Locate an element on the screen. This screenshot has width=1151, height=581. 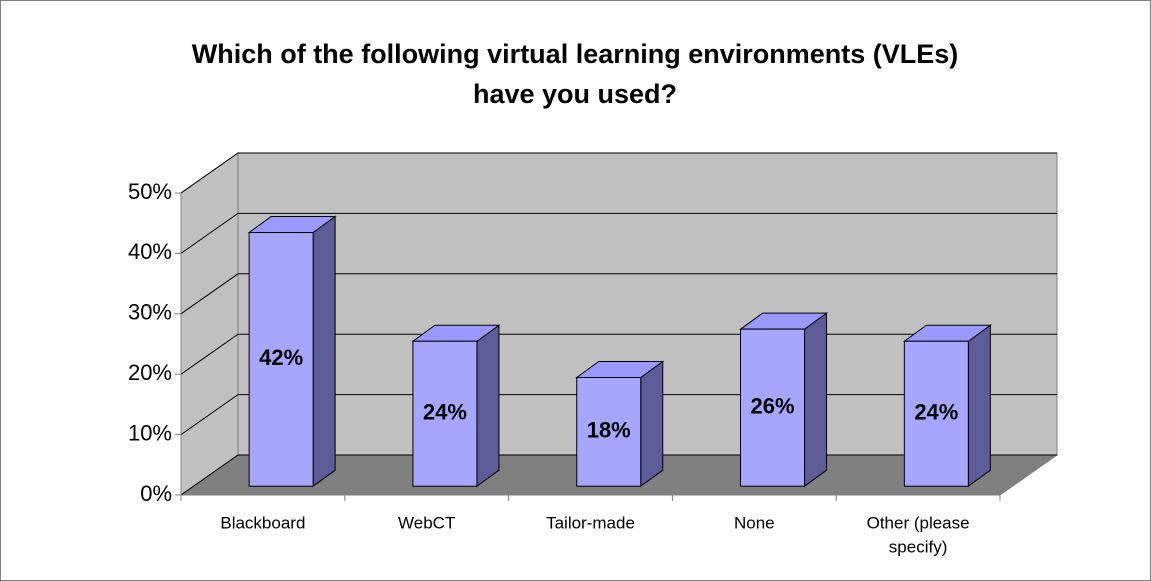
data-label: 26% is located at coordinates (773, 405).